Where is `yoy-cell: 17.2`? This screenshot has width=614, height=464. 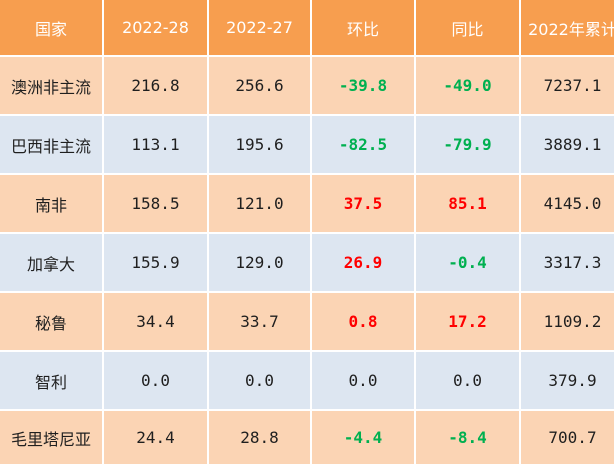
yoy-cell: 17.2 is located at coordinates (467, 321).